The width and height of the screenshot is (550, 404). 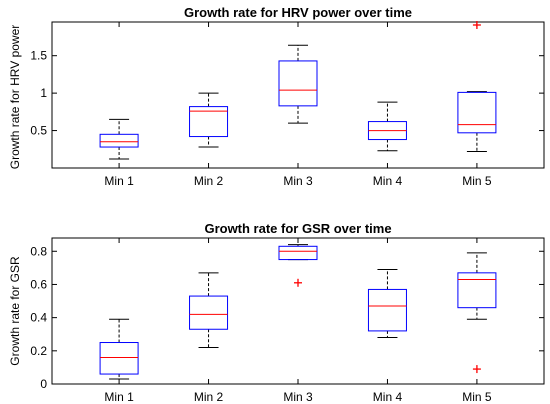 I want to click on gsr-xtick-label: Min 2, so click(x=209, y=397).